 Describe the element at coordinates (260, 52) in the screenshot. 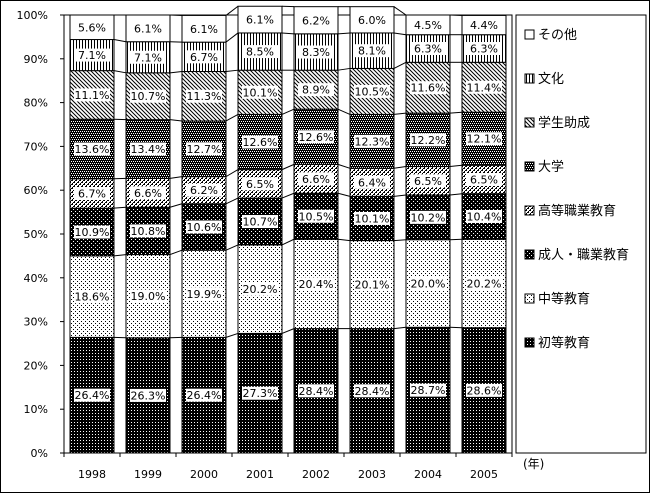

I see `data-label: 8.5%` at that location.